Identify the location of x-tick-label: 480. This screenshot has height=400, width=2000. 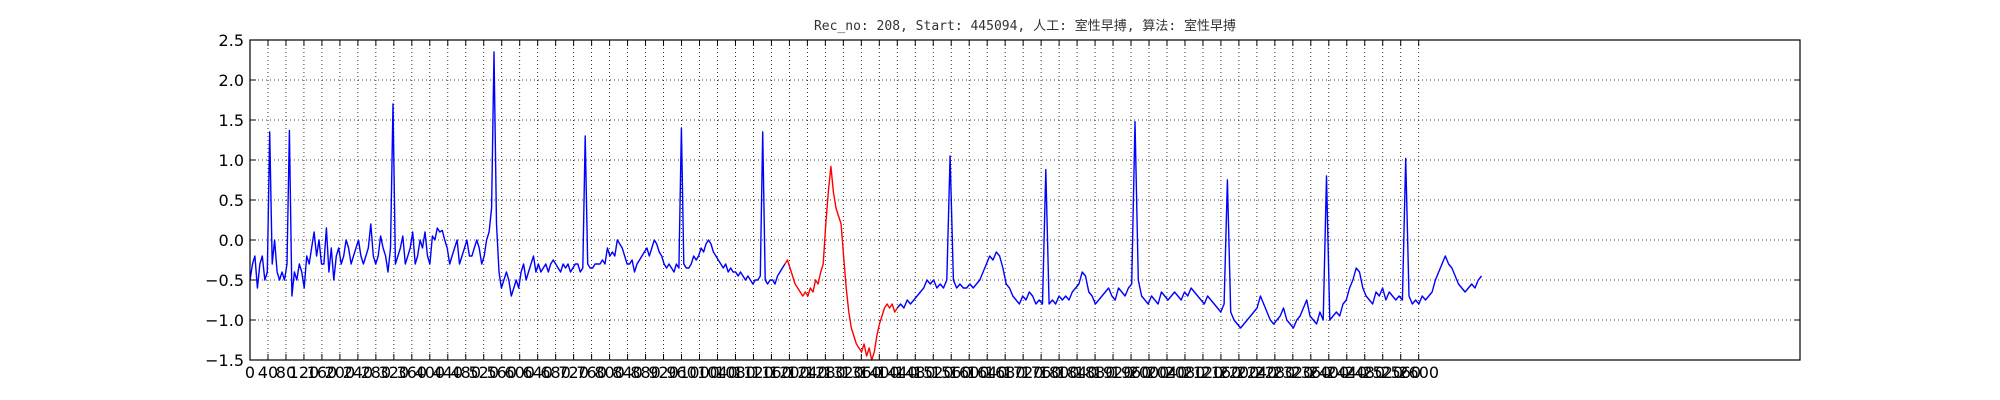
(465, 372).